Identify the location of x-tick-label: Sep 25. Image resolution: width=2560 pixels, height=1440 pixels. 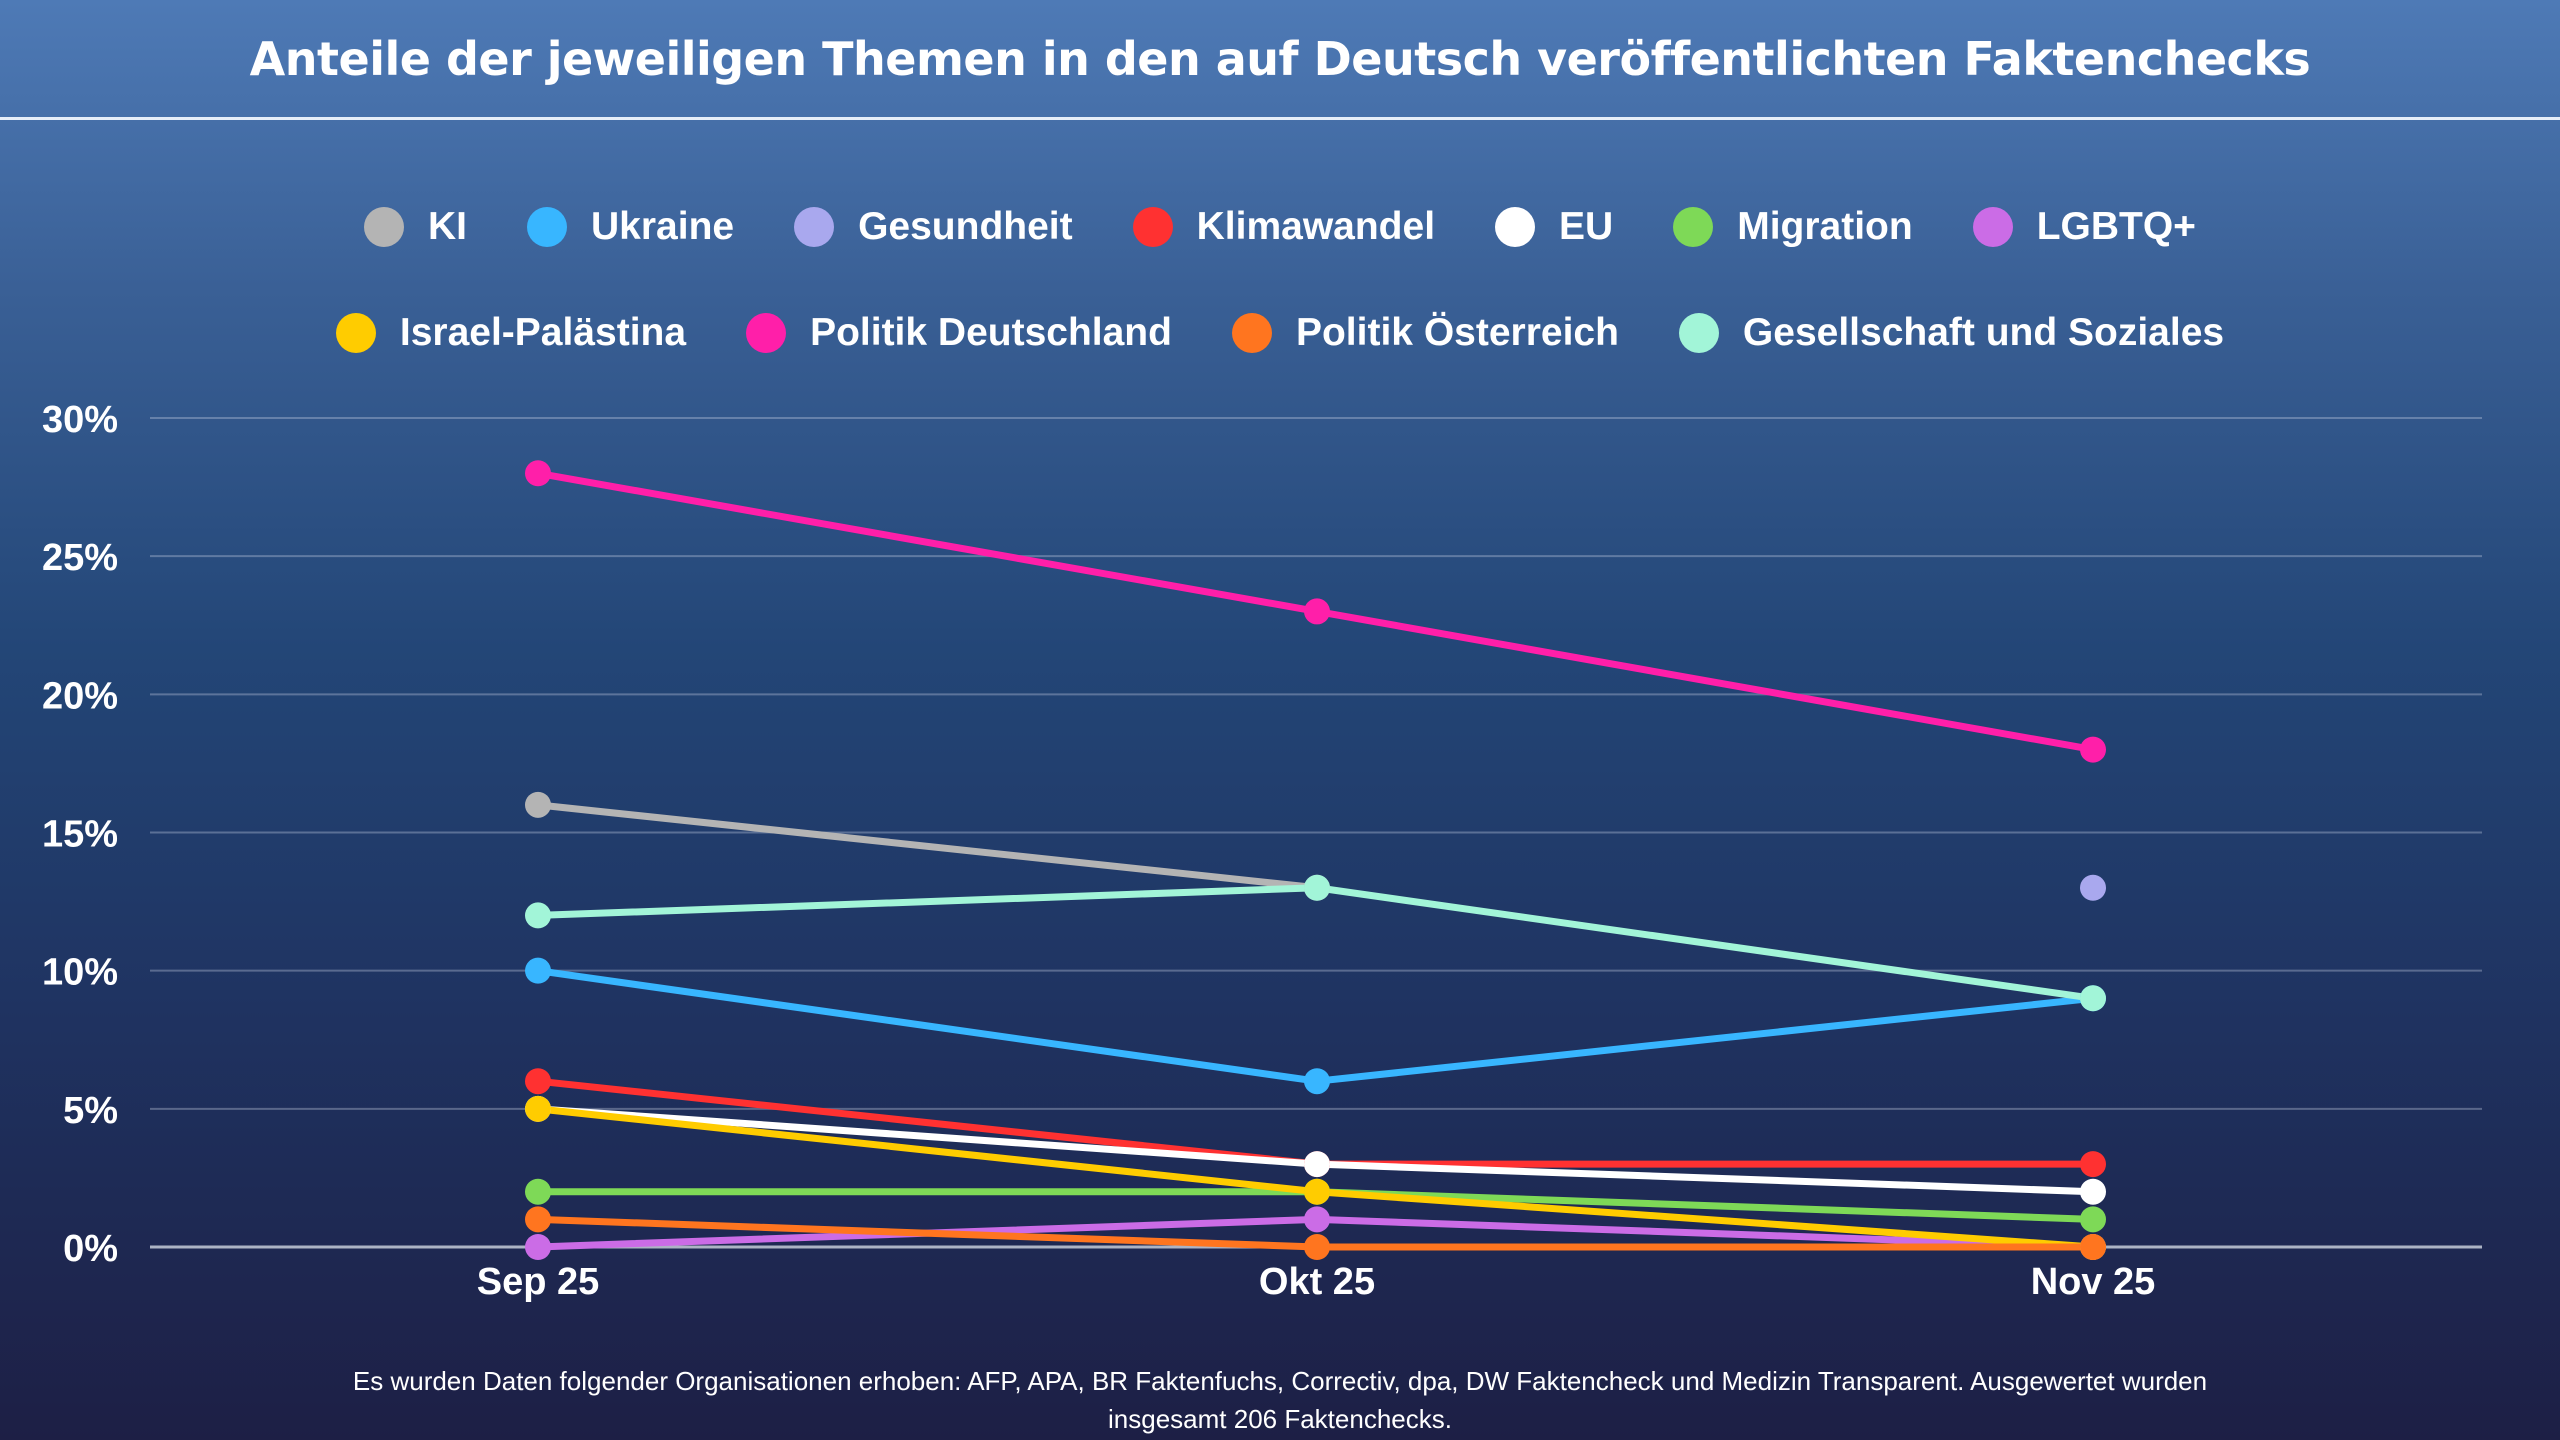
(538, 1282).